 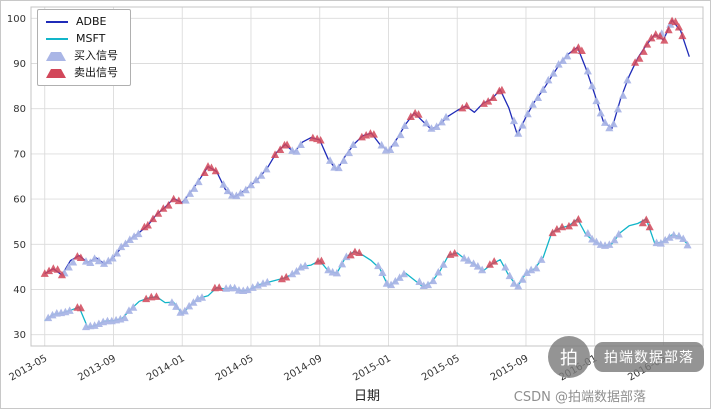 What do you see at coordinates (19, 335) in the screenshot?
I see `svg-text: 30` at bounding box center [19, 335].